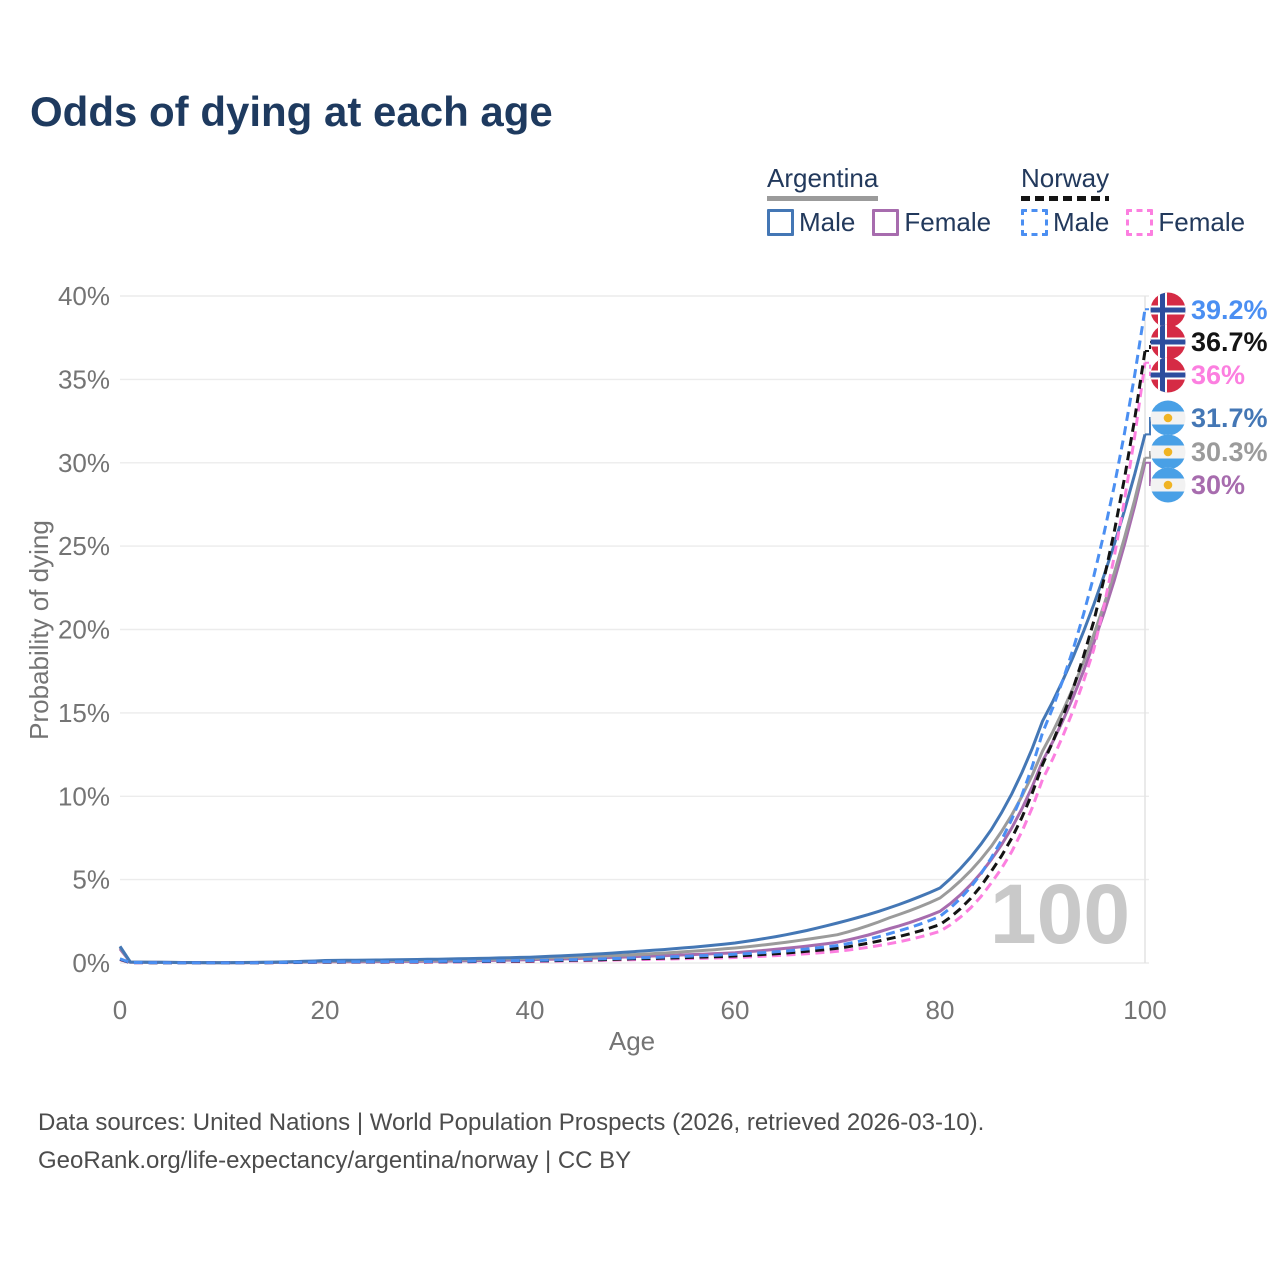 This screenshot has height=1280, width=1280. I want to click on legend-swatch-argentina-male, so click(780, 222).